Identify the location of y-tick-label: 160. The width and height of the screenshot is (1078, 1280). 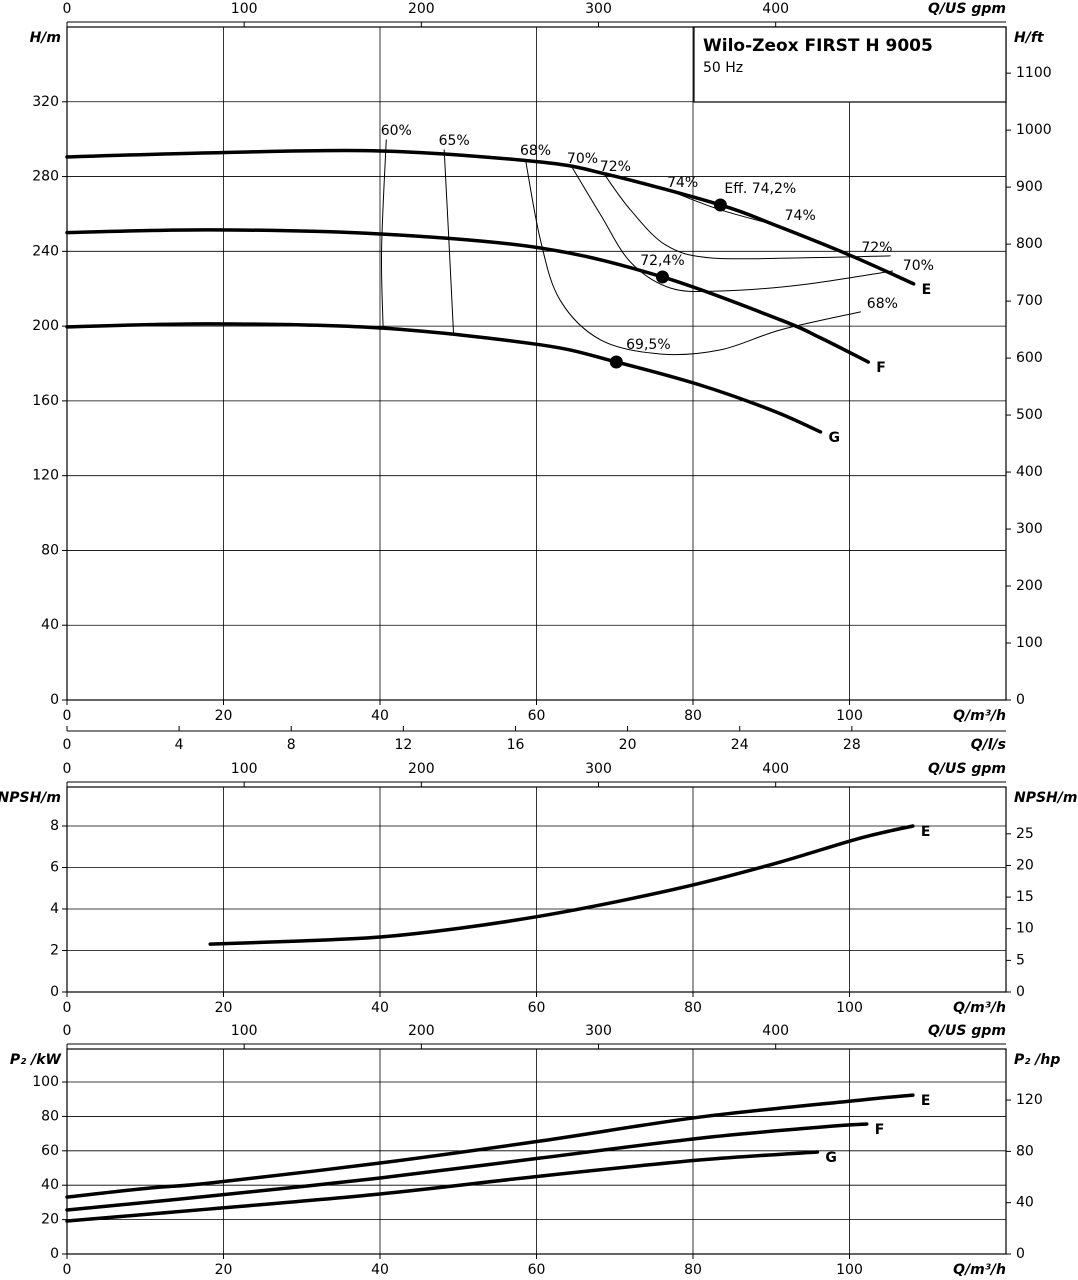
(45, 401).